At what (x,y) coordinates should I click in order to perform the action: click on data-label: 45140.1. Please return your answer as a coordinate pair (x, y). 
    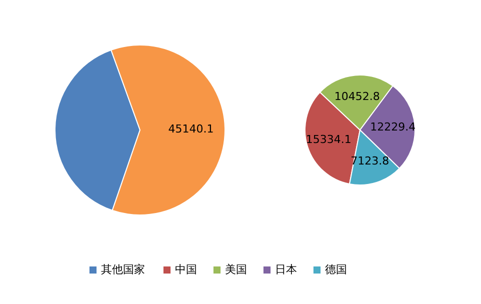
    Looking at the image, I should click on (191, 129).